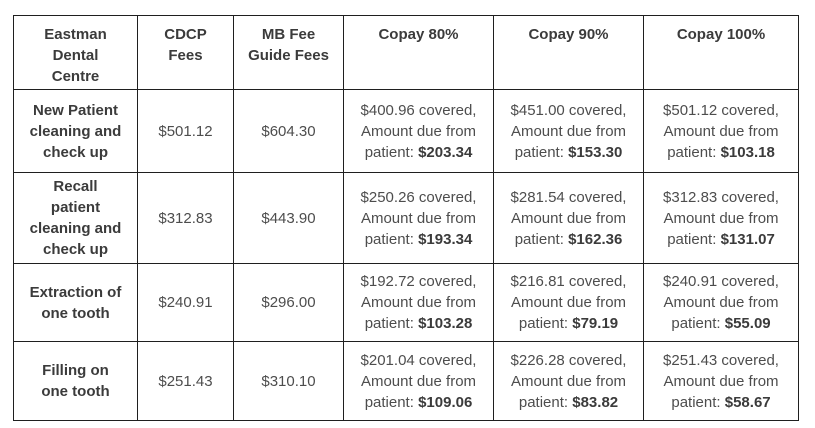  Describe the element at coordinates (288, 131) in the screenshot. I see `mb-fee-cell: $604.30` at that location.